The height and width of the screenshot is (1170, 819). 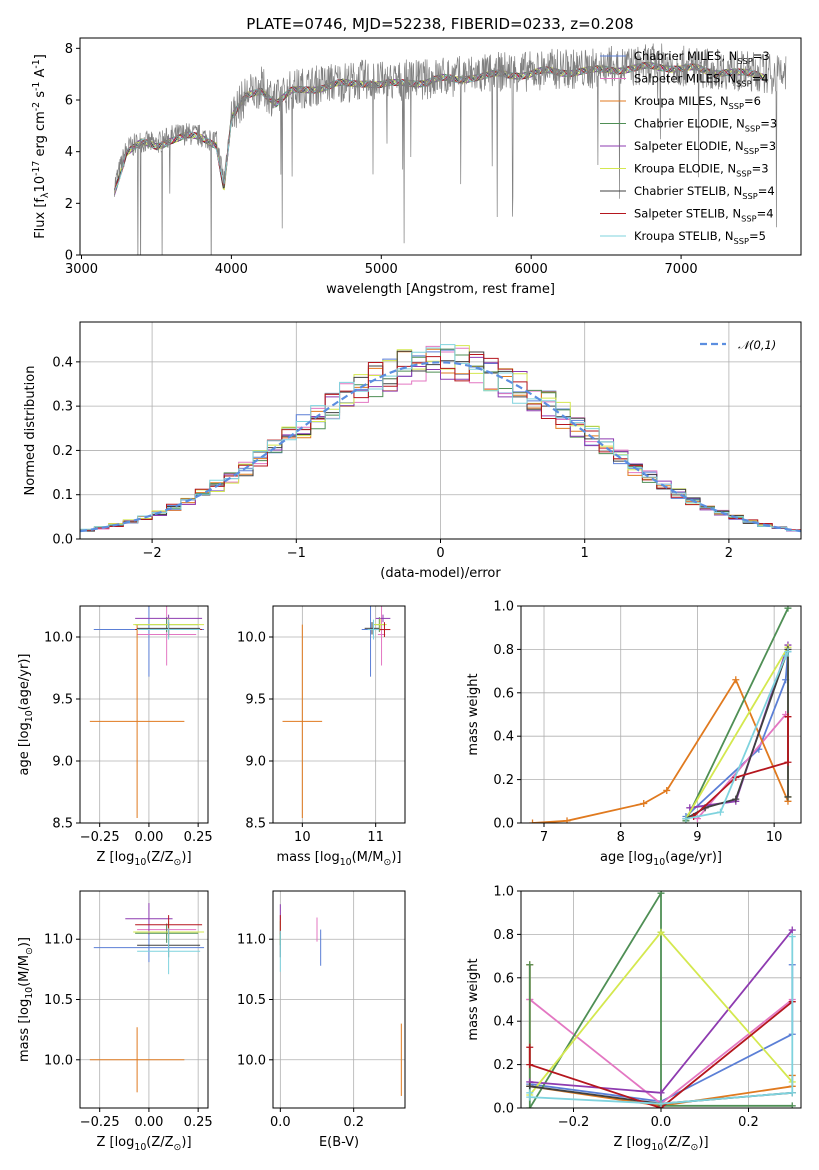 What do you see at coordinates (661, 1122) in the screenshot?
I see `x-tick-label: 0.0` at bounding box center [661, 1122].